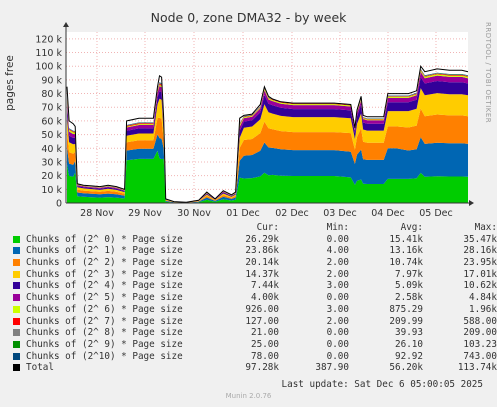 The width and height of the screenshot is (497, 407). Describe the element at coordinates (51, 80) in the screenshot. I see `y-tick-label: 90 k` at that location.